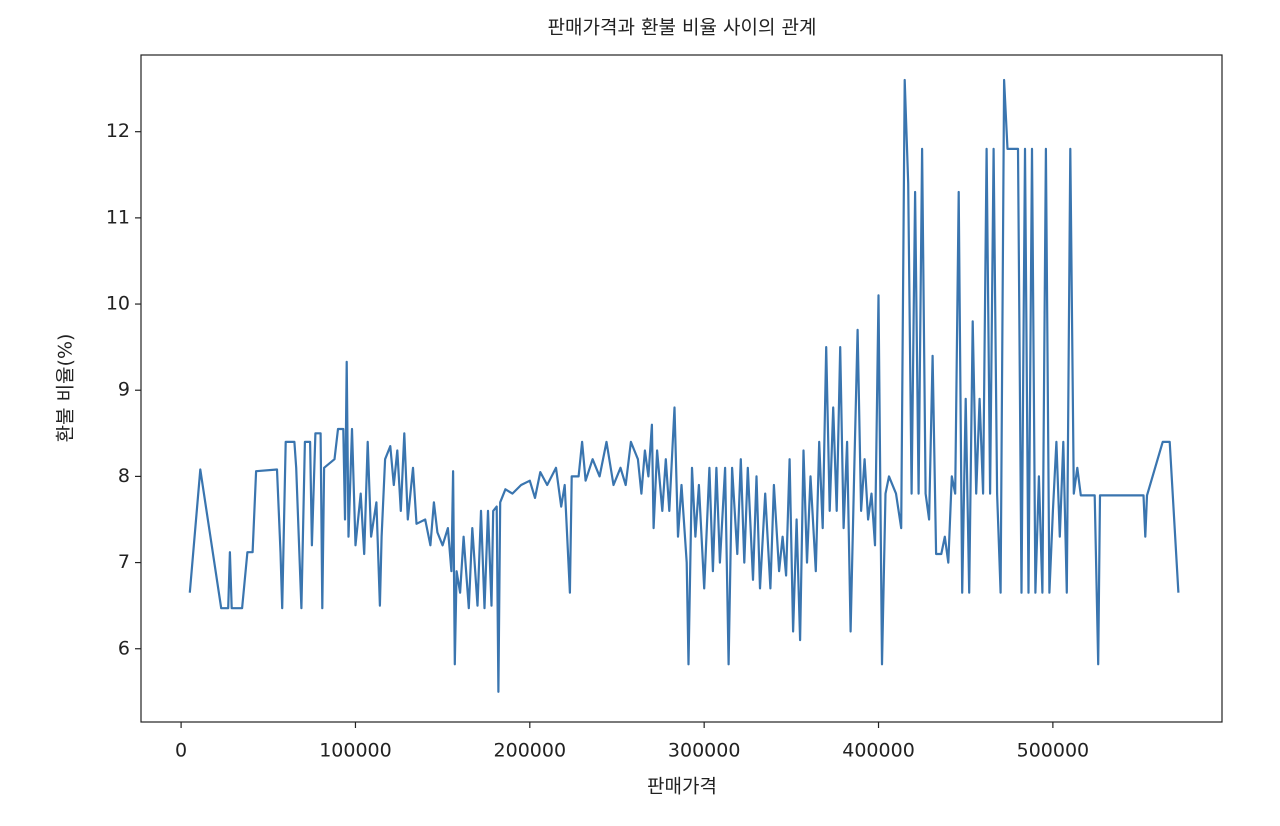  I want to click on x-tick-label: 400000, so click(878, 751).